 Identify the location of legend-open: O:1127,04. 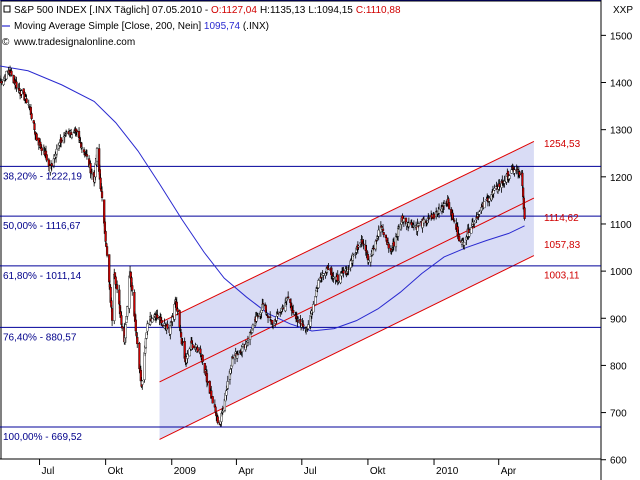
(234, 10).